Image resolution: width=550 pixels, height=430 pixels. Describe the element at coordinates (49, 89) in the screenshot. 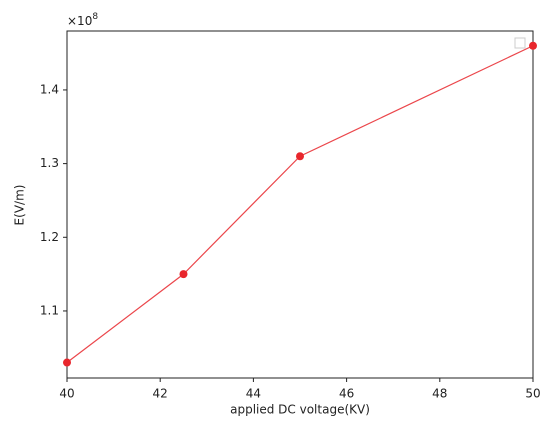

I see `y-tick-label: 1.4` at that location.